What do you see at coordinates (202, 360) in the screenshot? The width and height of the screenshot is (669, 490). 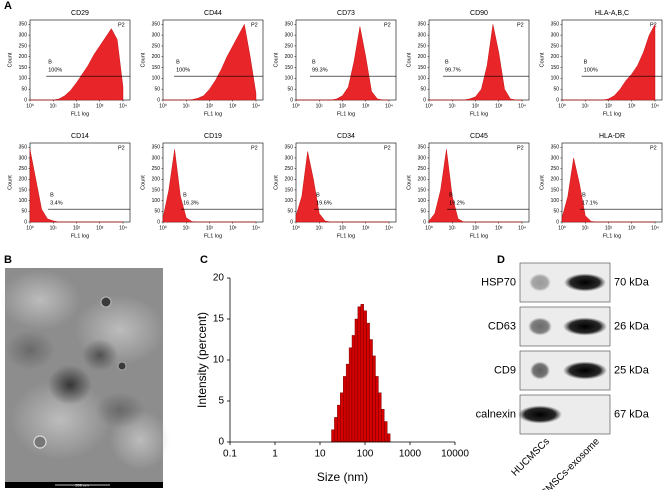 I see `y-axis-label: Intensity (percent)` at bounding box center [202, 360].